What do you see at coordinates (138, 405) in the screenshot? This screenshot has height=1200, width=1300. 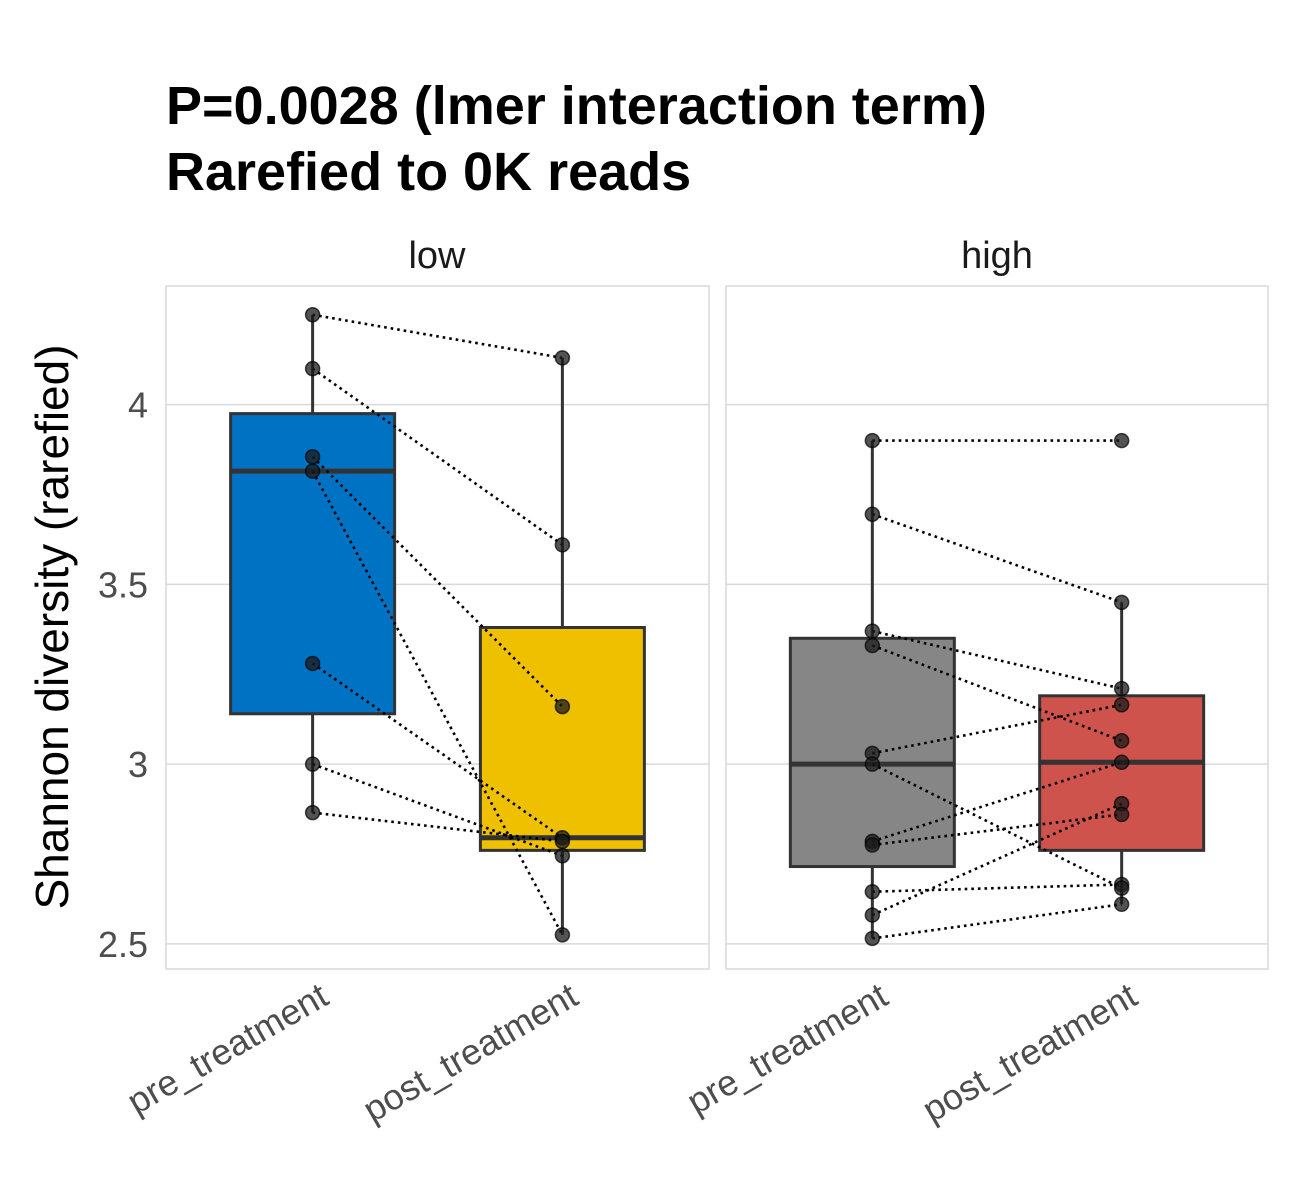 I see `y-tick-label: 4` at bounding box center [138, 405].